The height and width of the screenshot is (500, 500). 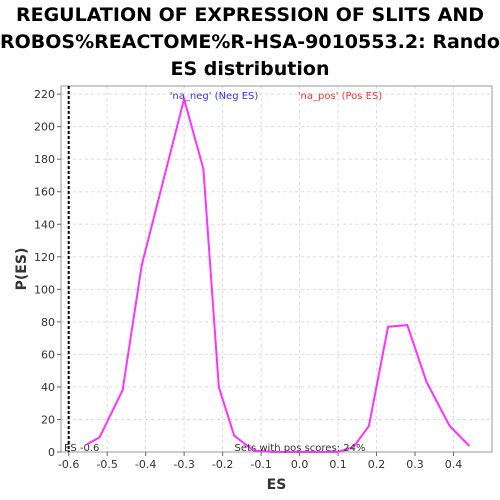 I want to click on chart-title-line-1: REGULATION OF EXPRESSION OF SLITS AND, so click(x=250, y=15).